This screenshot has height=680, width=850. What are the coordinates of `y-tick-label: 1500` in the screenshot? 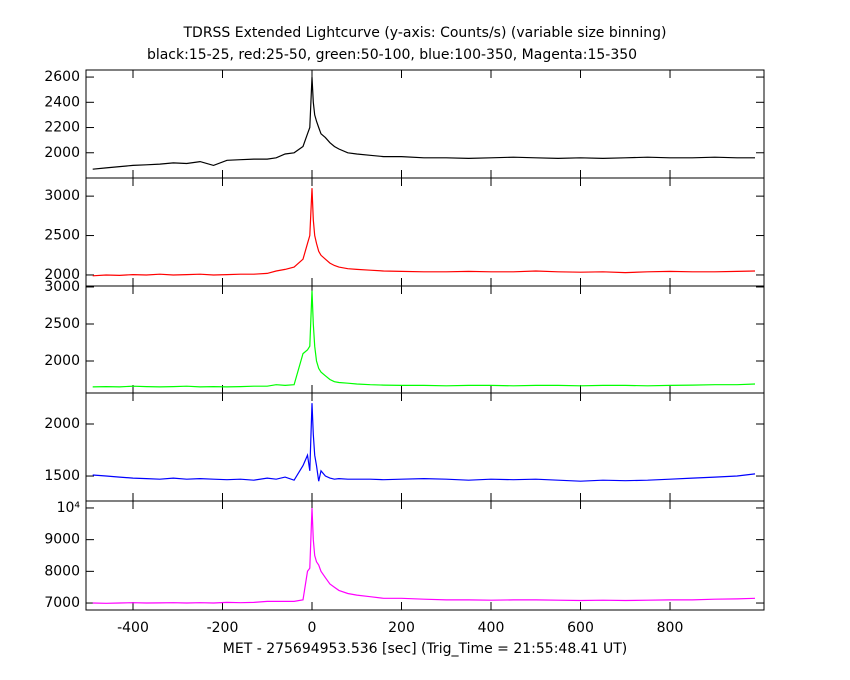 It's located at (62, 476).